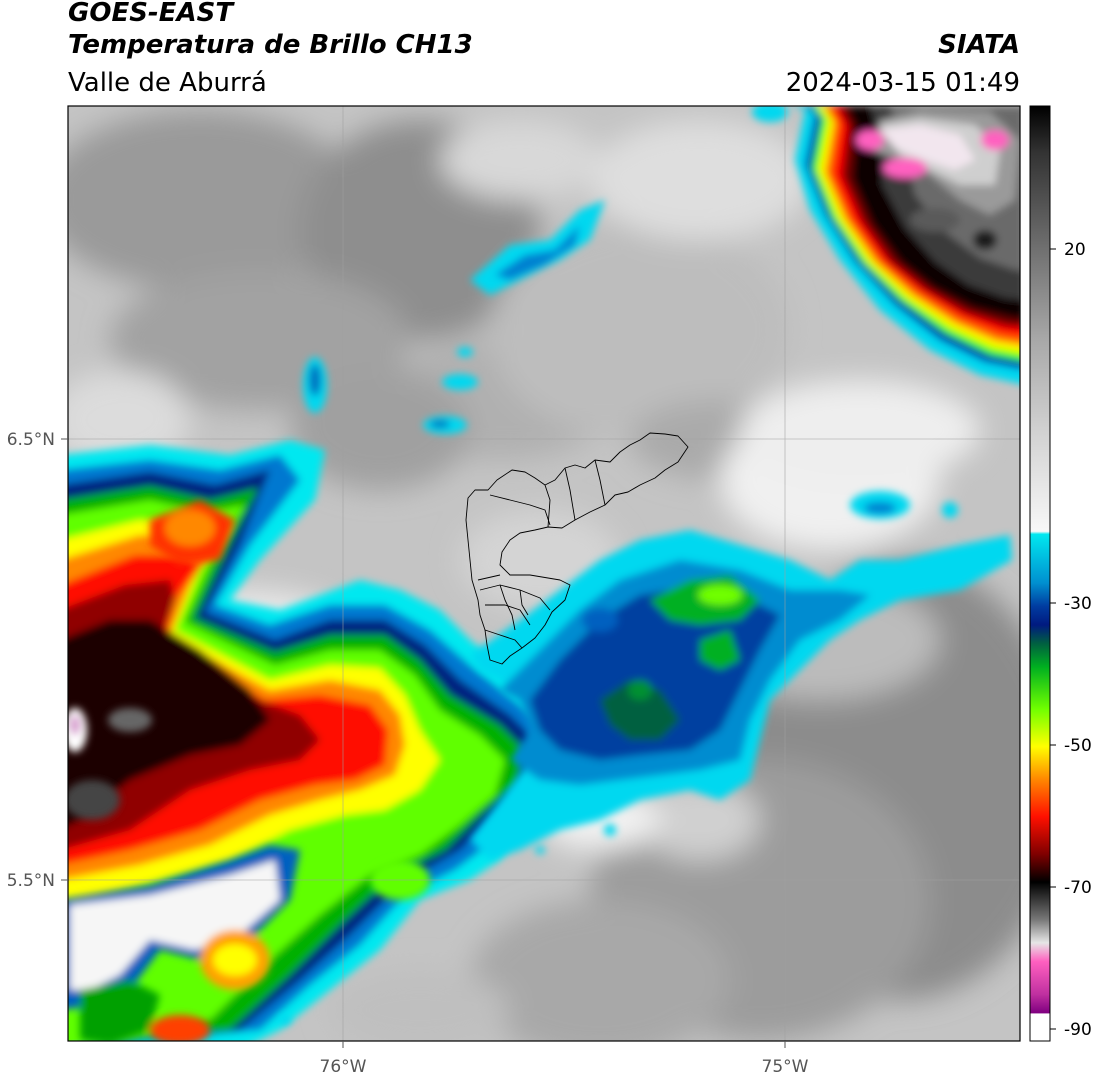  Describe the element at coordinates (979, 45) in the screenshot. I see `organization-name: SIATA` at that location.